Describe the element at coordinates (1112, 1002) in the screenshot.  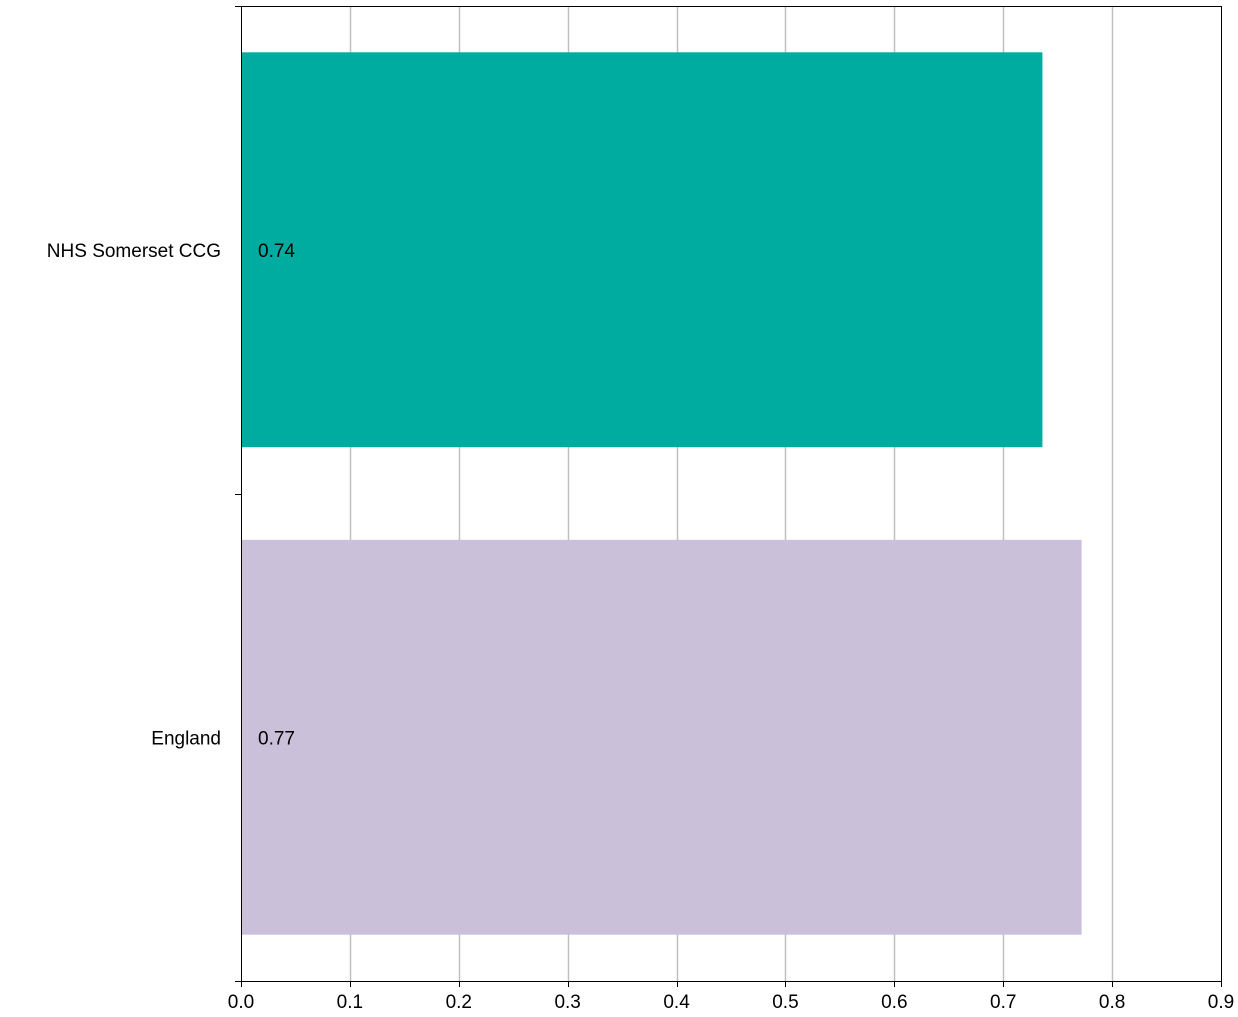
I see `x-tick-label: 0.8` at that location.